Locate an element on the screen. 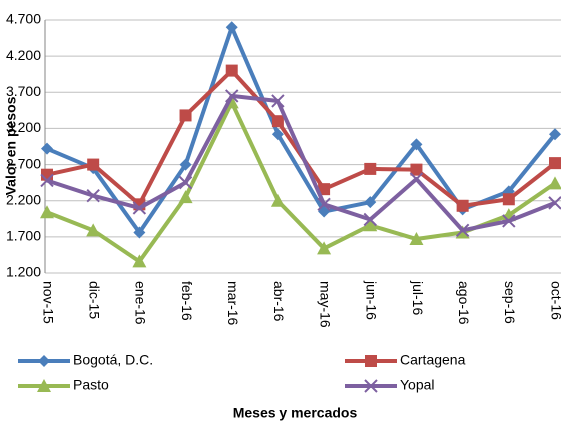  y-tick-label: 3.200 is located at coordinates (23, 127).